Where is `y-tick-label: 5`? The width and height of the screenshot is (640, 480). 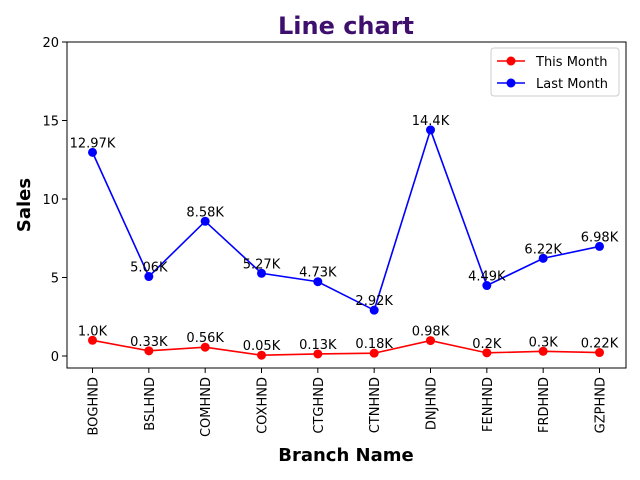 y-tick-label: 5 is located at coordinates (55, 279).